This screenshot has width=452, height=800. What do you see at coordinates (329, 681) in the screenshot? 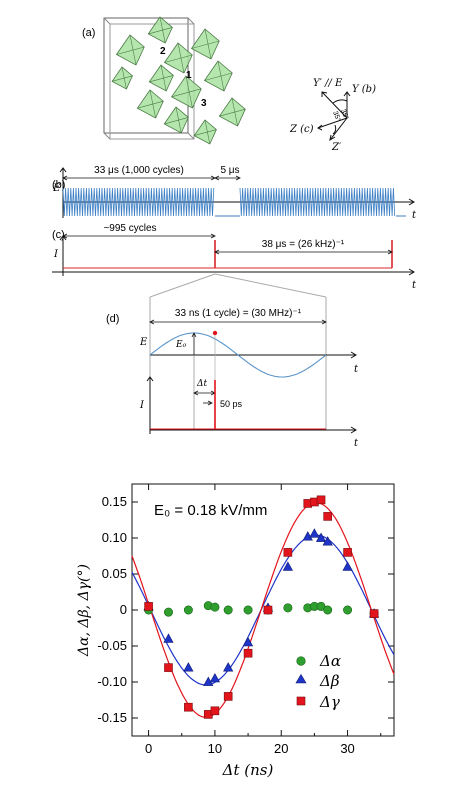
I see `legend-label-beta: Δβ` at bounding box center [329, 681].